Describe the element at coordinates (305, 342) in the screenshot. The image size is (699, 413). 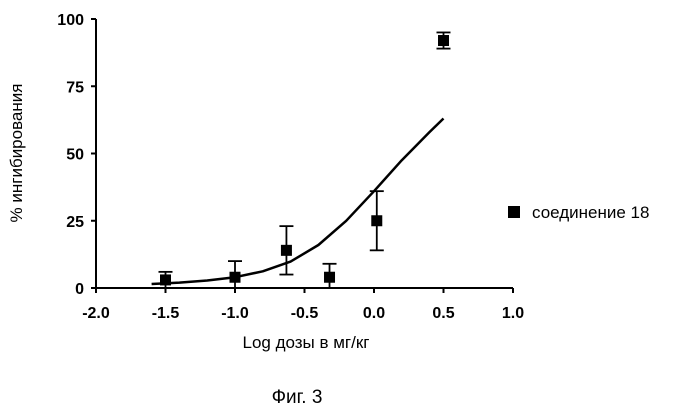
I see `x-axis-title: Log дозы в мг/кг` at that location.